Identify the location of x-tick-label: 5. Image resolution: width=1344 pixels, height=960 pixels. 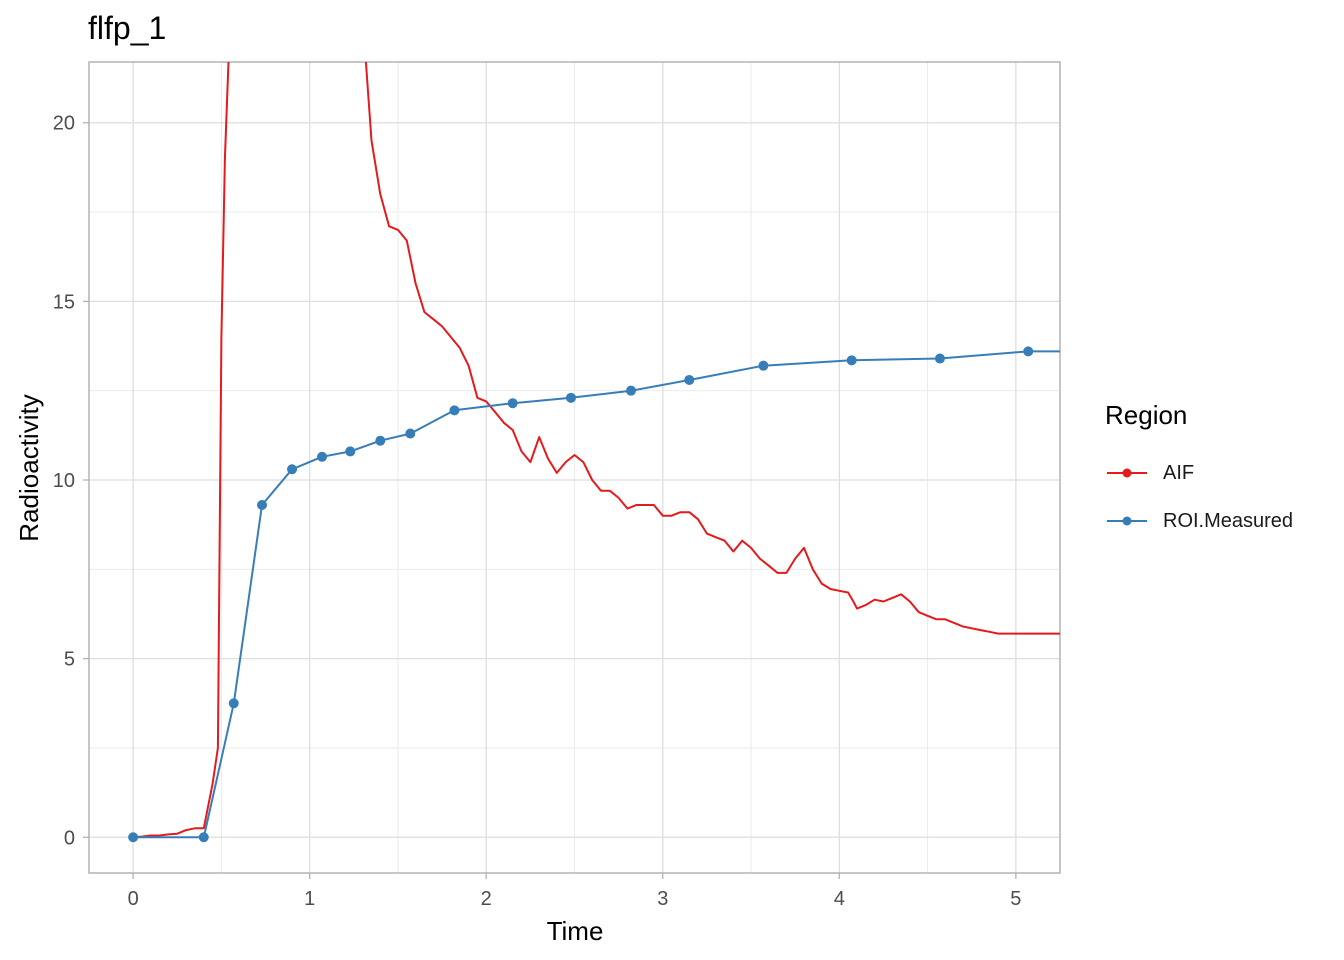
(1015, 899).